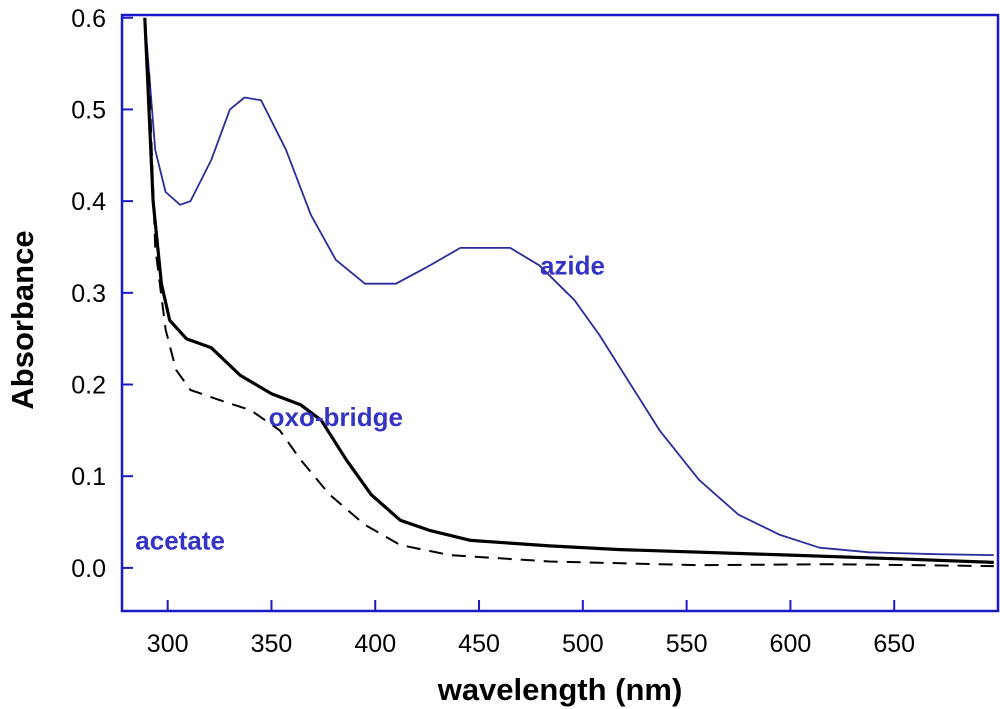 This screenshot has width=1000, height=709. What do you see at coordinates (88, 386) in the screenshot?
I see `y-tick-label: 0.2` at bounding box center [88, 386].